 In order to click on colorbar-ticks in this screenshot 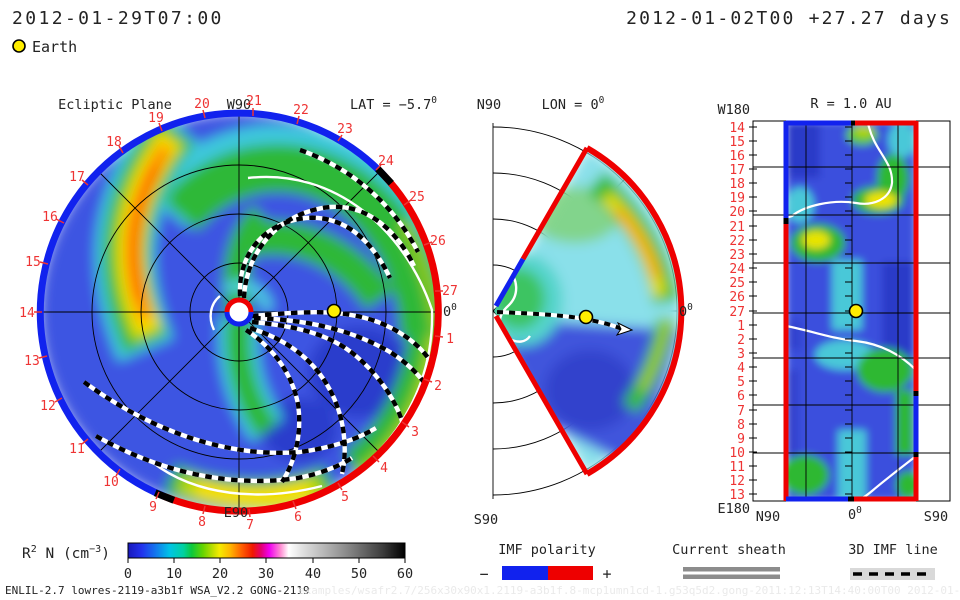, I will do `click(266, 560)`.